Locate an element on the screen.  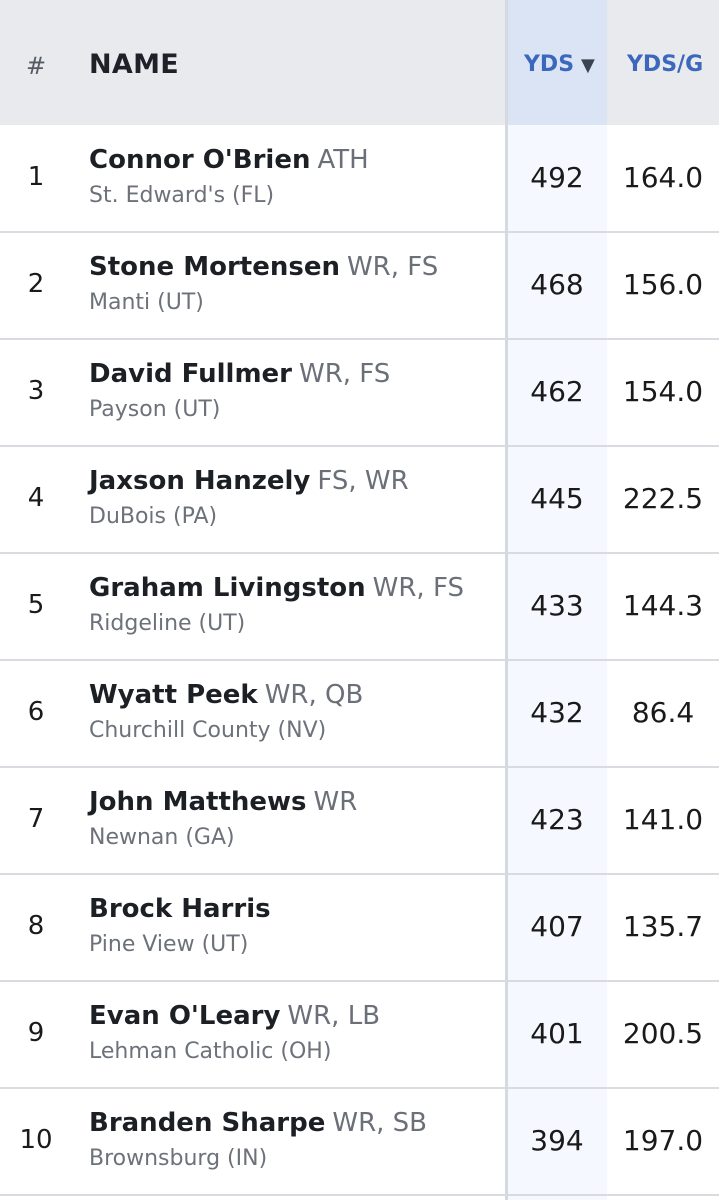
table-row: 8 Brock Harris Pine View (UT) 407 135.7 is located at coordinates (359, 928).